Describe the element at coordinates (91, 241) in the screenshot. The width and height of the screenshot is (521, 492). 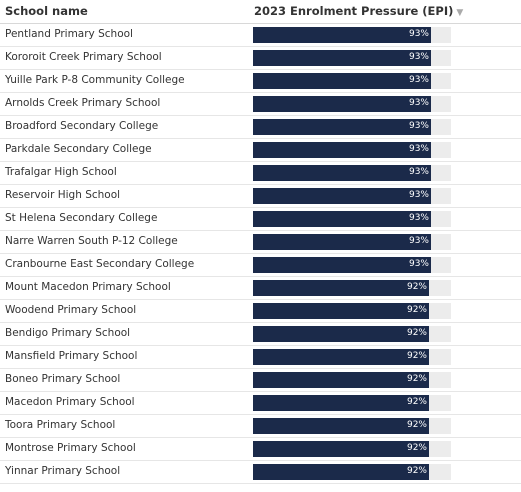
I see `school-name: Narre Warren South P-12 College` at that location.